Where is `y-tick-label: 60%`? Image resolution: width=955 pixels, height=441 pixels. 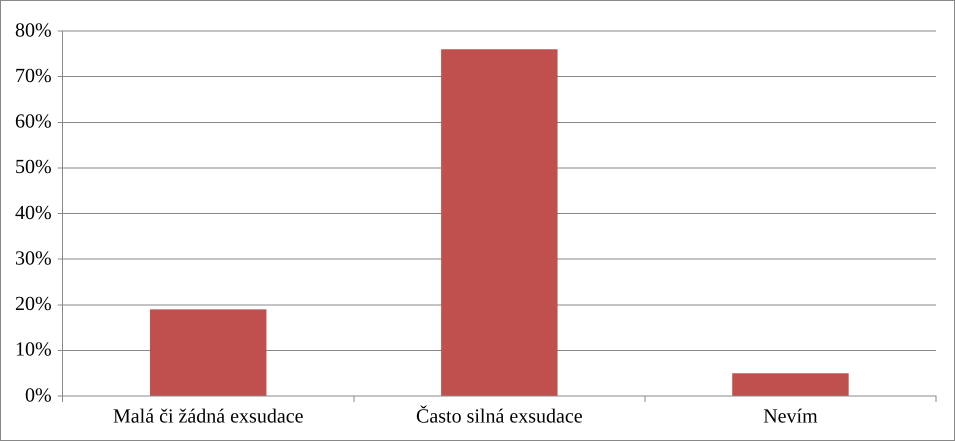 y-tick-label: 60% is located at coordinates (33, 121).